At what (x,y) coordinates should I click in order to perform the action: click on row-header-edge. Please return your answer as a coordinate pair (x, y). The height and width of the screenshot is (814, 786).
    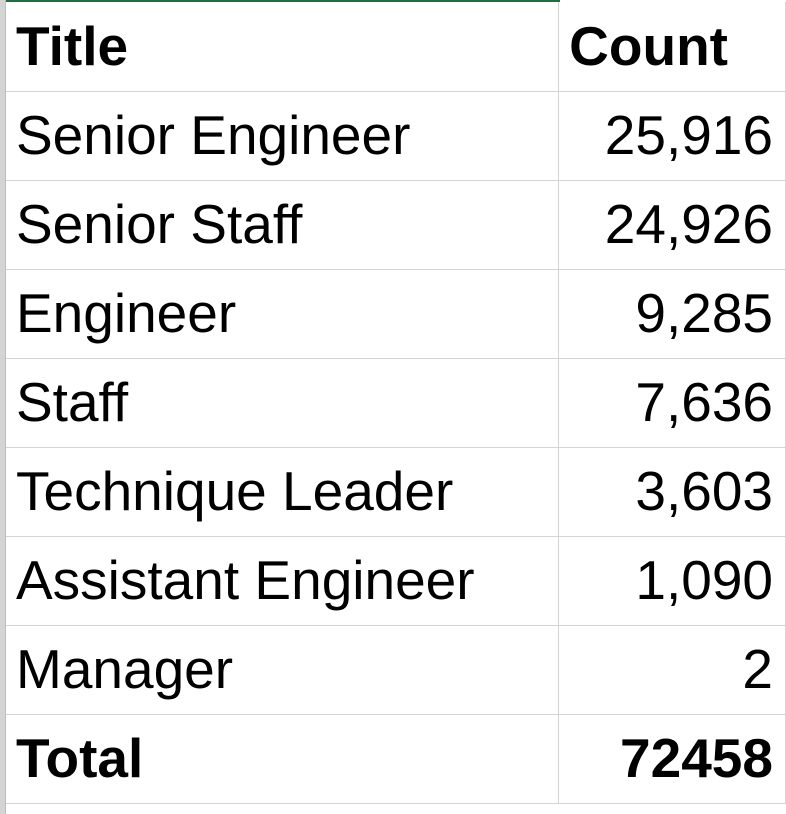
    Looking at the image, I should click on (3, 407).